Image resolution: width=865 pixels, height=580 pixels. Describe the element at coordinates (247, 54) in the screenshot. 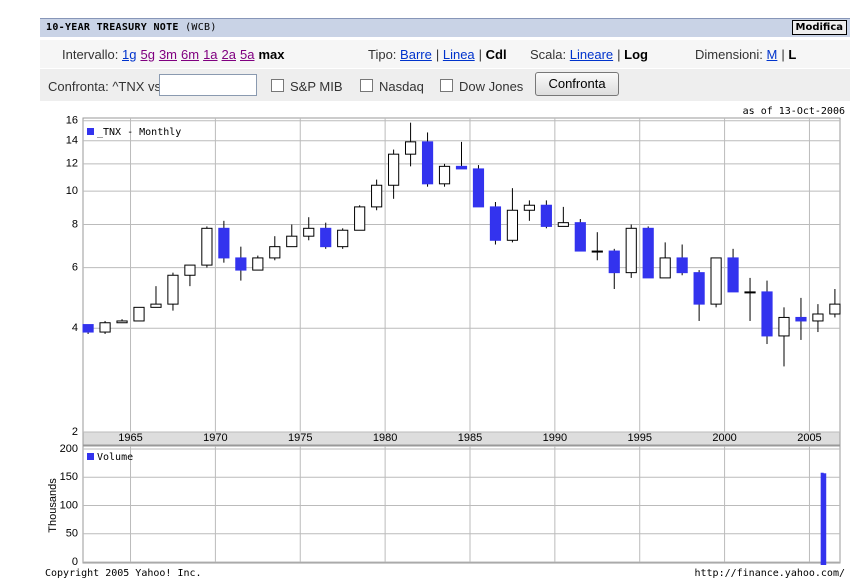

I see `range-link: 5a` at that location.